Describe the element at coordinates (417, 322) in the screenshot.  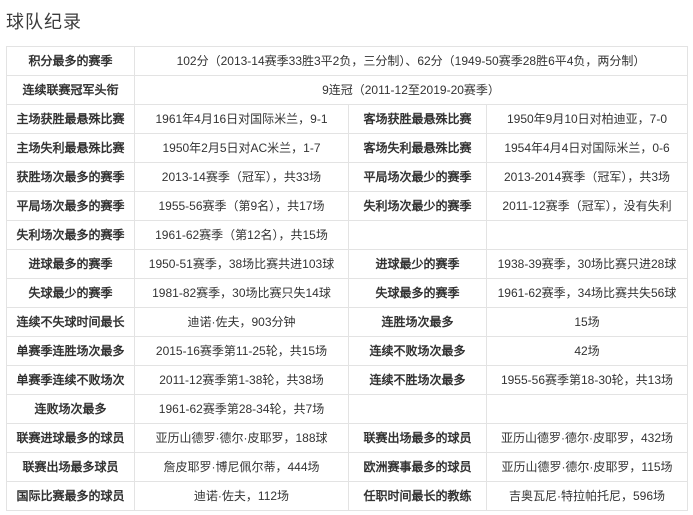
I see `record-label-cell: 连胜场次最多` at that location.